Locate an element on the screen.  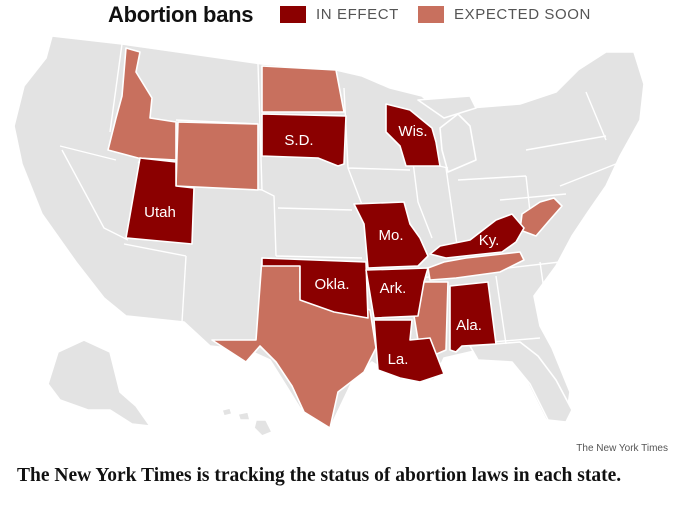
state-alabama is located at coordinates (473, 317).